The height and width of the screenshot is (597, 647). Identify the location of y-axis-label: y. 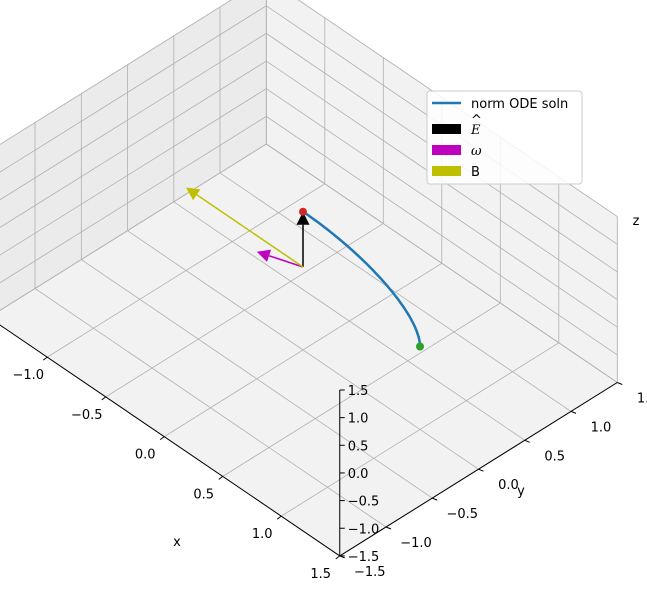
(521, 491).